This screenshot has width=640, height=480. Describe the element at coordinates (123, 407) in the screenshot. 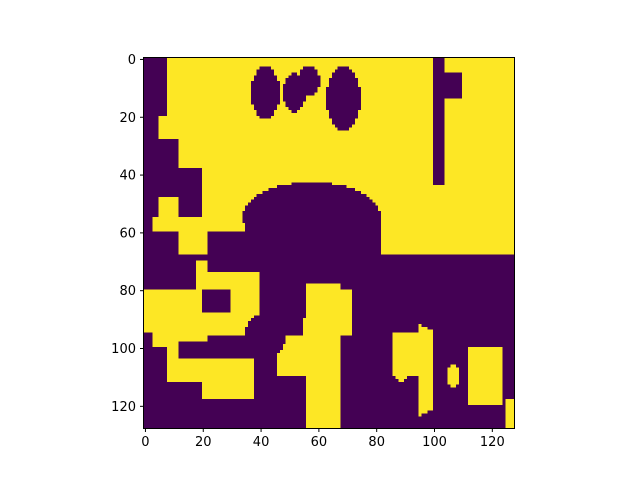

I see `y-tick-label: 120` at that location.